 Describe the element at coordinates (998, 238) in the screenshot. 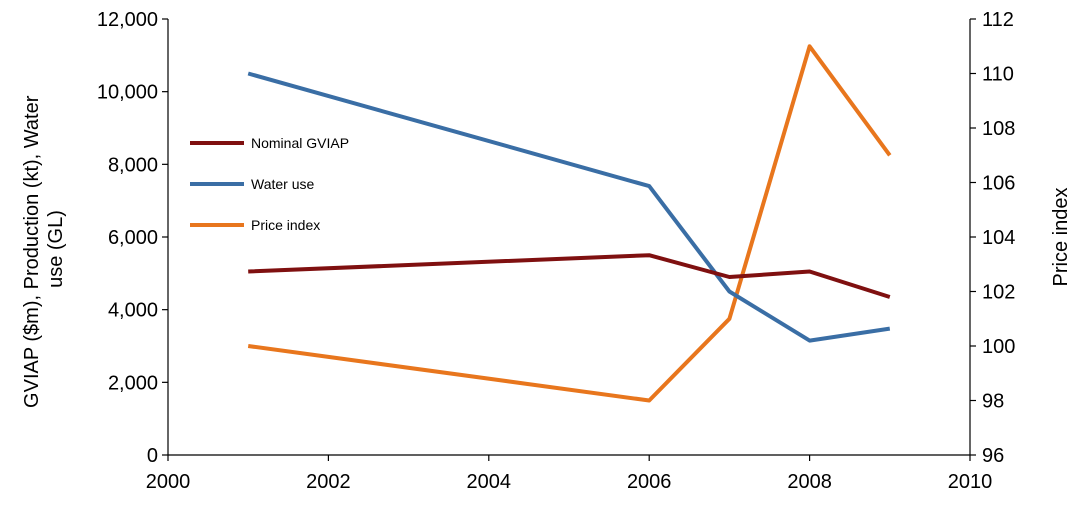

I see `y-right-tick-label: 104` at that location.